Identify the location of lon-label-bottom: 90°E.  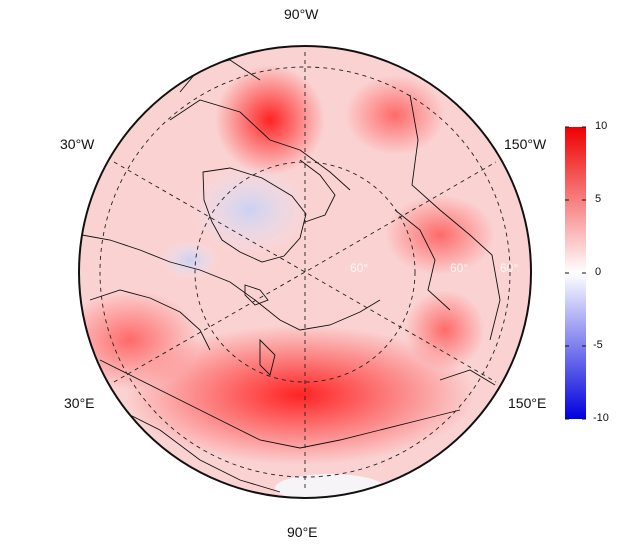
(302, 532).